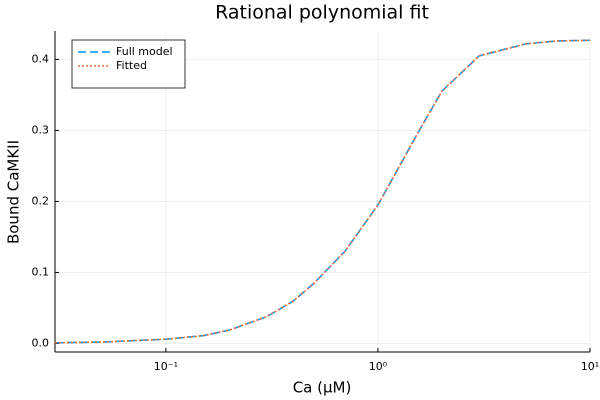  Describe the element at coordinates (131, 65) in the screenshot. I see `legend-label: Fitted` at that location.